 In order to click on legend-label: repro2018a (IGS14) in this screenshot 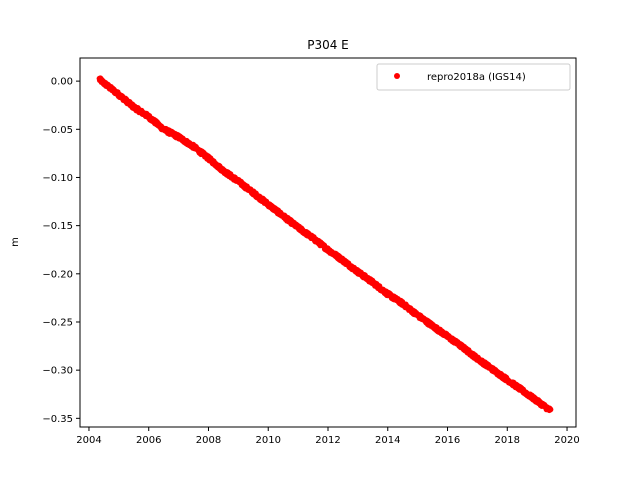, I will do `click(476, 77)`.